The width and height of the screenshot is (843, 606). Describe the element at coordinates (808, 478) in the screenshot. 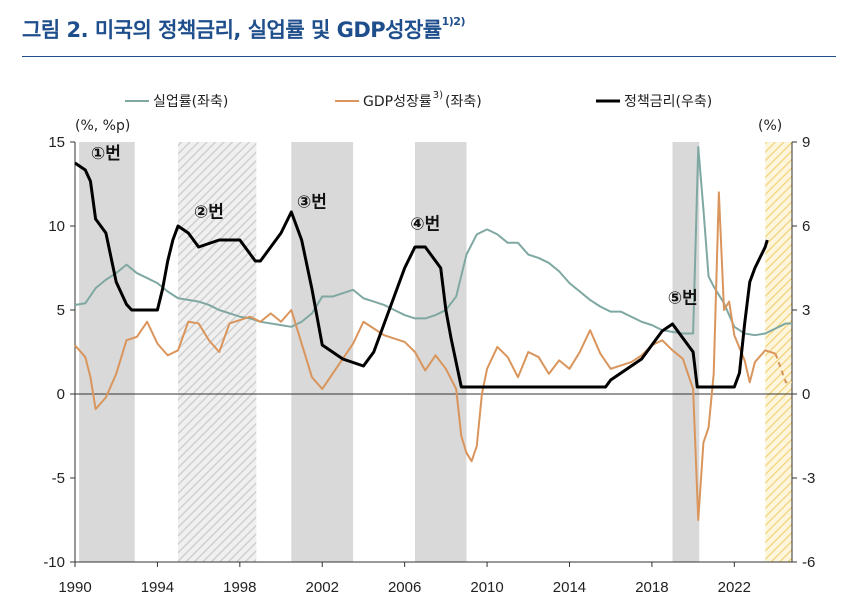

I see `right-tick-label: -3` at that location.